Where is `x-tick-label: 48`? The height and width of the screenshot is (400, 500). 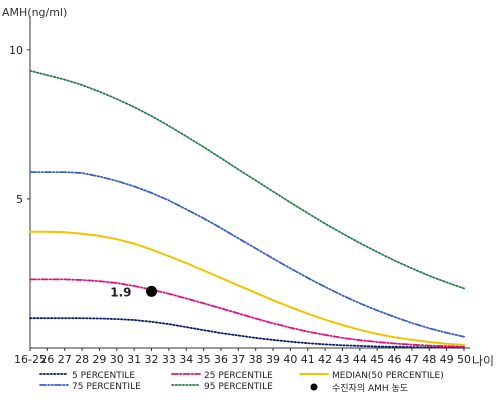
x-tick-label: 48 is located at coordinates (429, 359).